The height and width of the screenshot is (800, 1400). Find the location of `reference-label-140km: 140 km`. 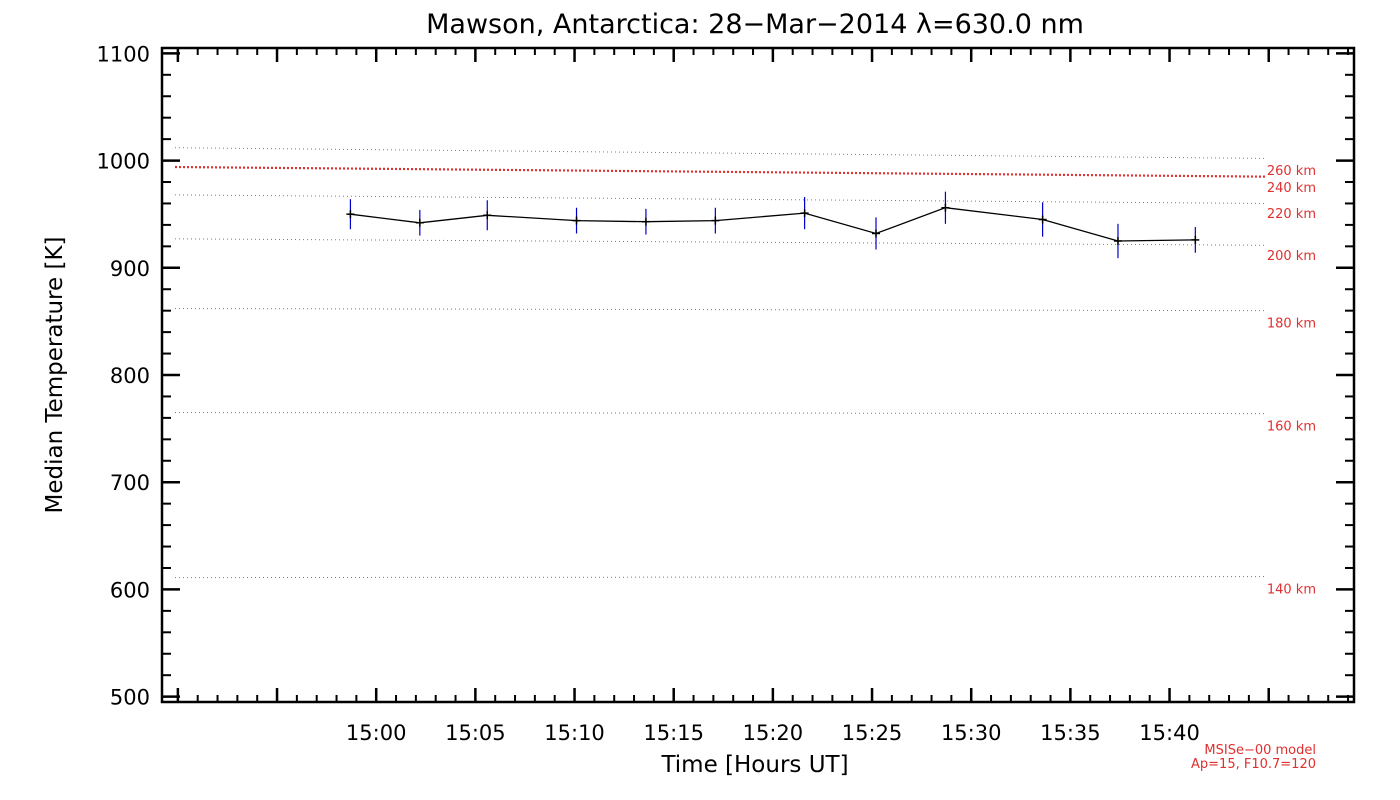

reference-label-140km: 140 km is located at coordinates (1291, 590).